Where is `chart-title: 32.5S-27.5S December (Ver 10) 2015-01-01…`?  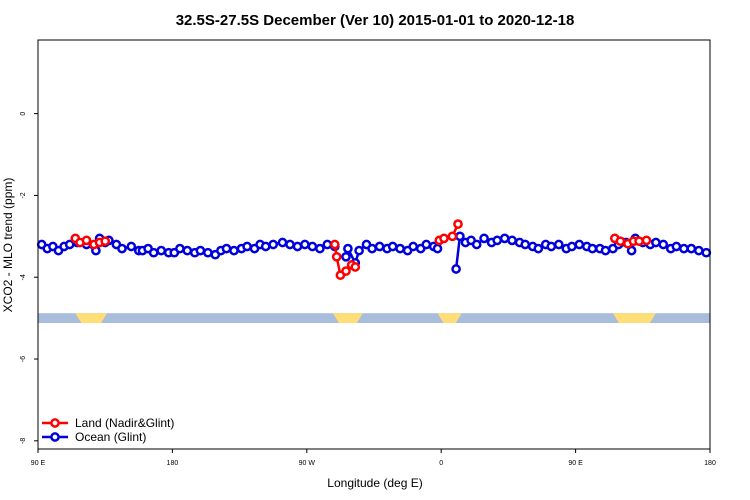
chart-title: 32.5S-27.5S December (Ver 10) 2015-01-01… is located at coordinates (375, 20).